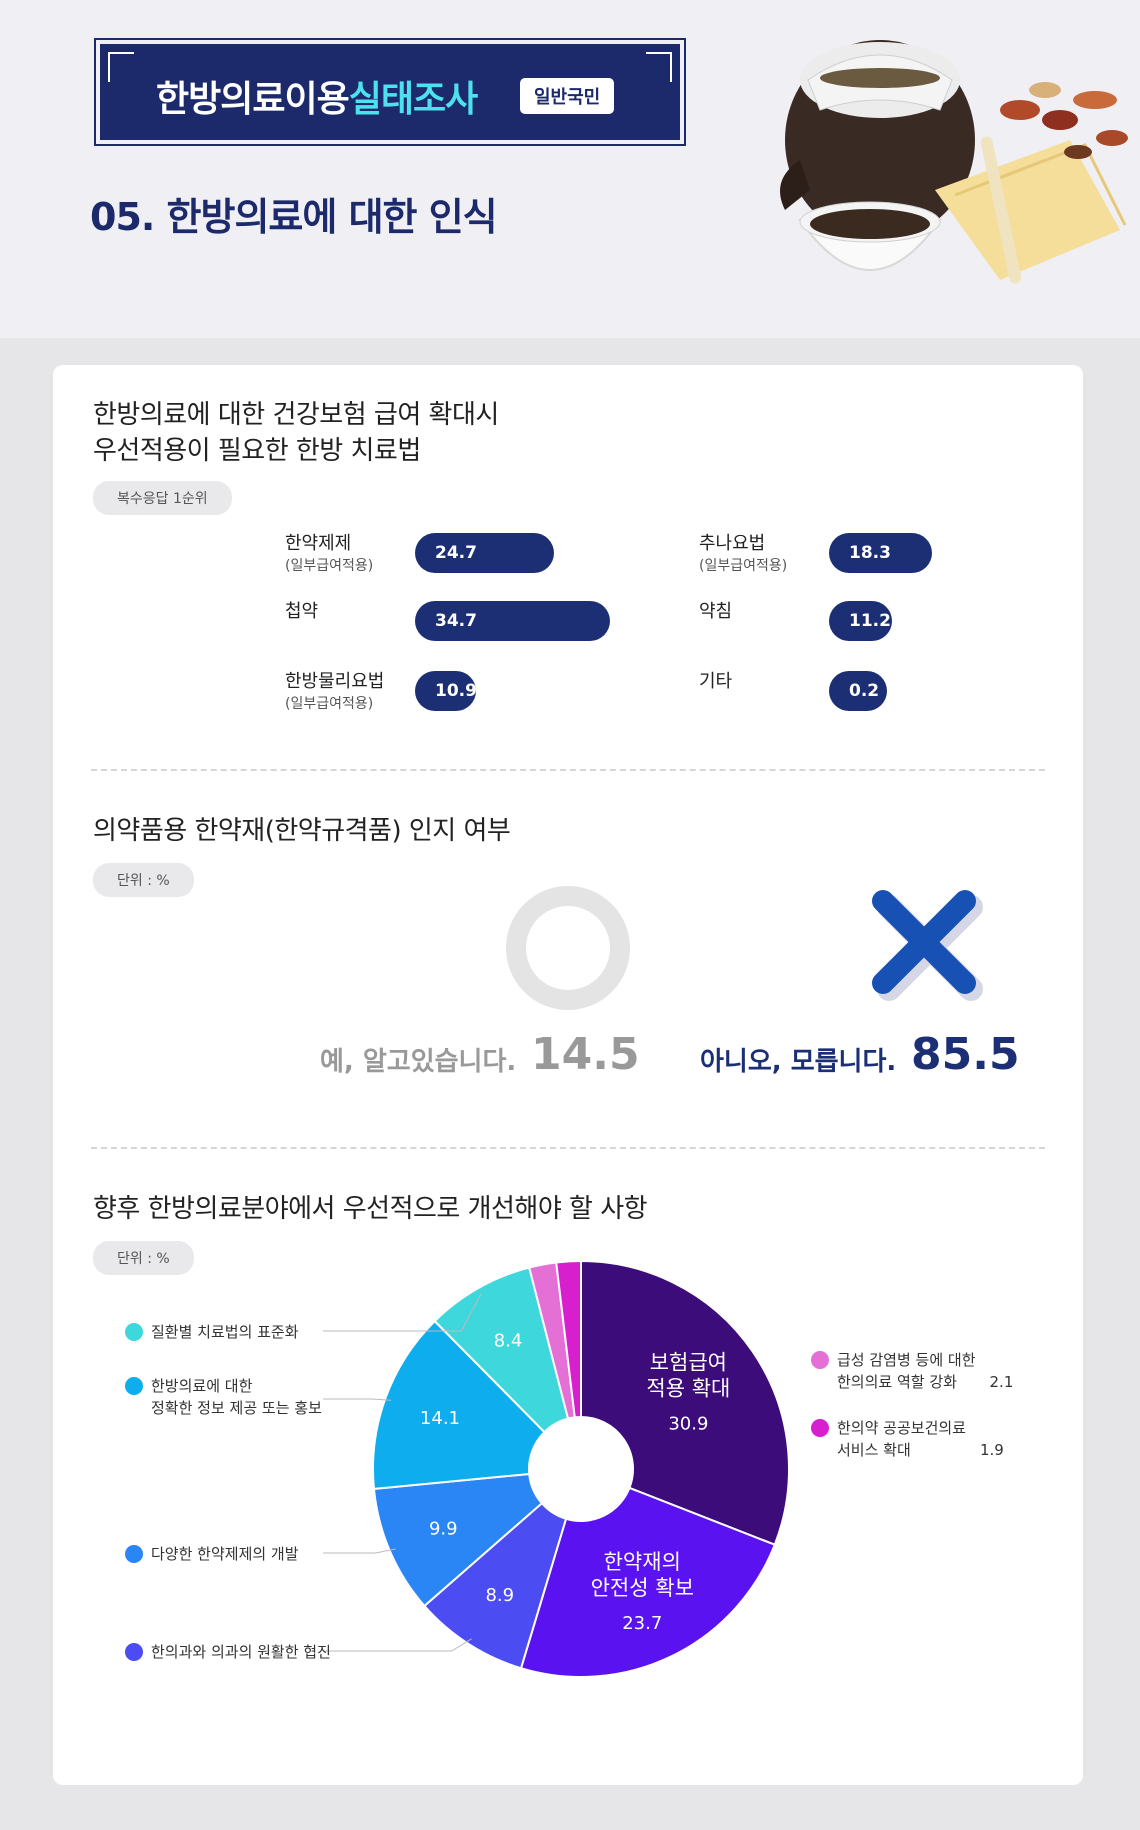  What do you see at coordinates (642, 1588) in the screenshot?
I see `slice-name-label: 안전성 확보` at bounding box center [642, 1588].